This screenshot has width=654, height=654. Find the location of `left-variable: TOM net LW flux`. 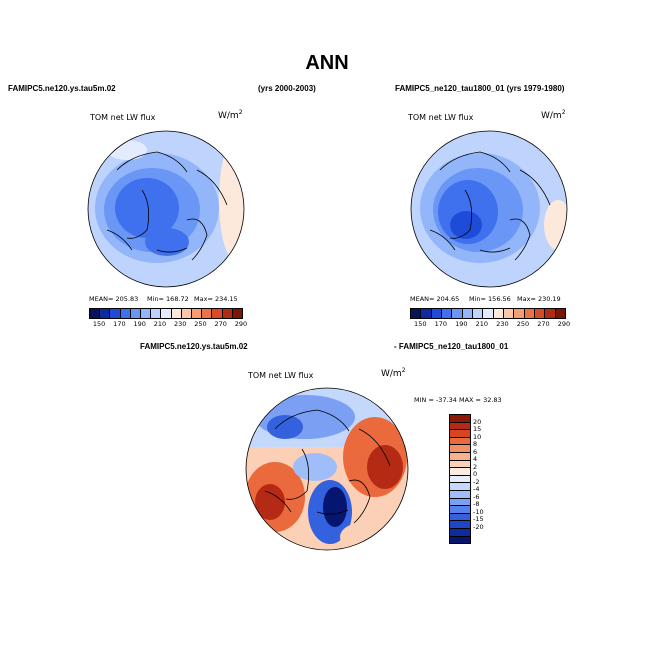

left-variable: TOM net LW flux is located at coordinates (123, 117).